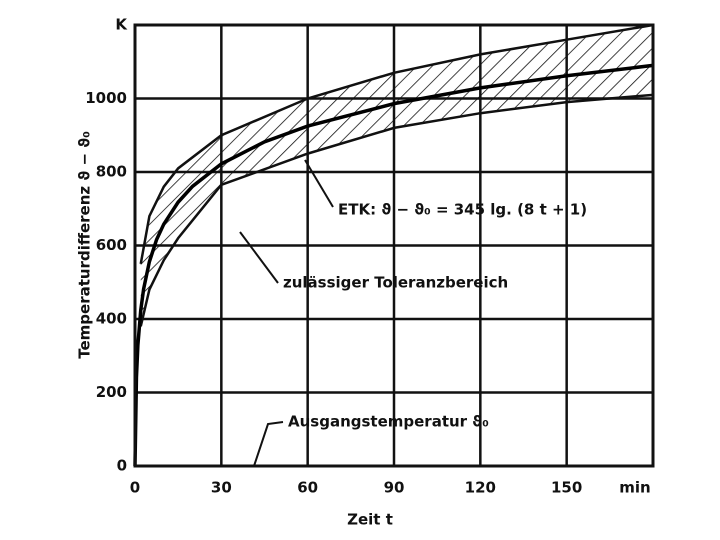 This screenshot has width=720, height=540. I want to click on y-tick-label: 200, so click(111, 392).